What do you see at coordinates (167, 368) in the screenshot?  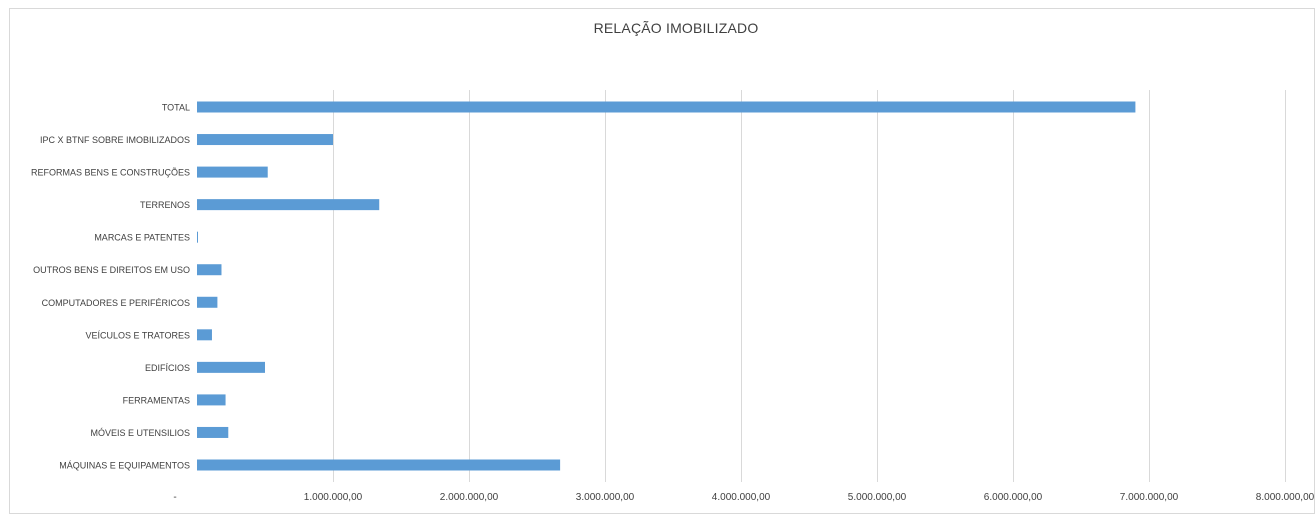 I see `category-label: EDIFÍCIOS` at bounding box center [167, 368].